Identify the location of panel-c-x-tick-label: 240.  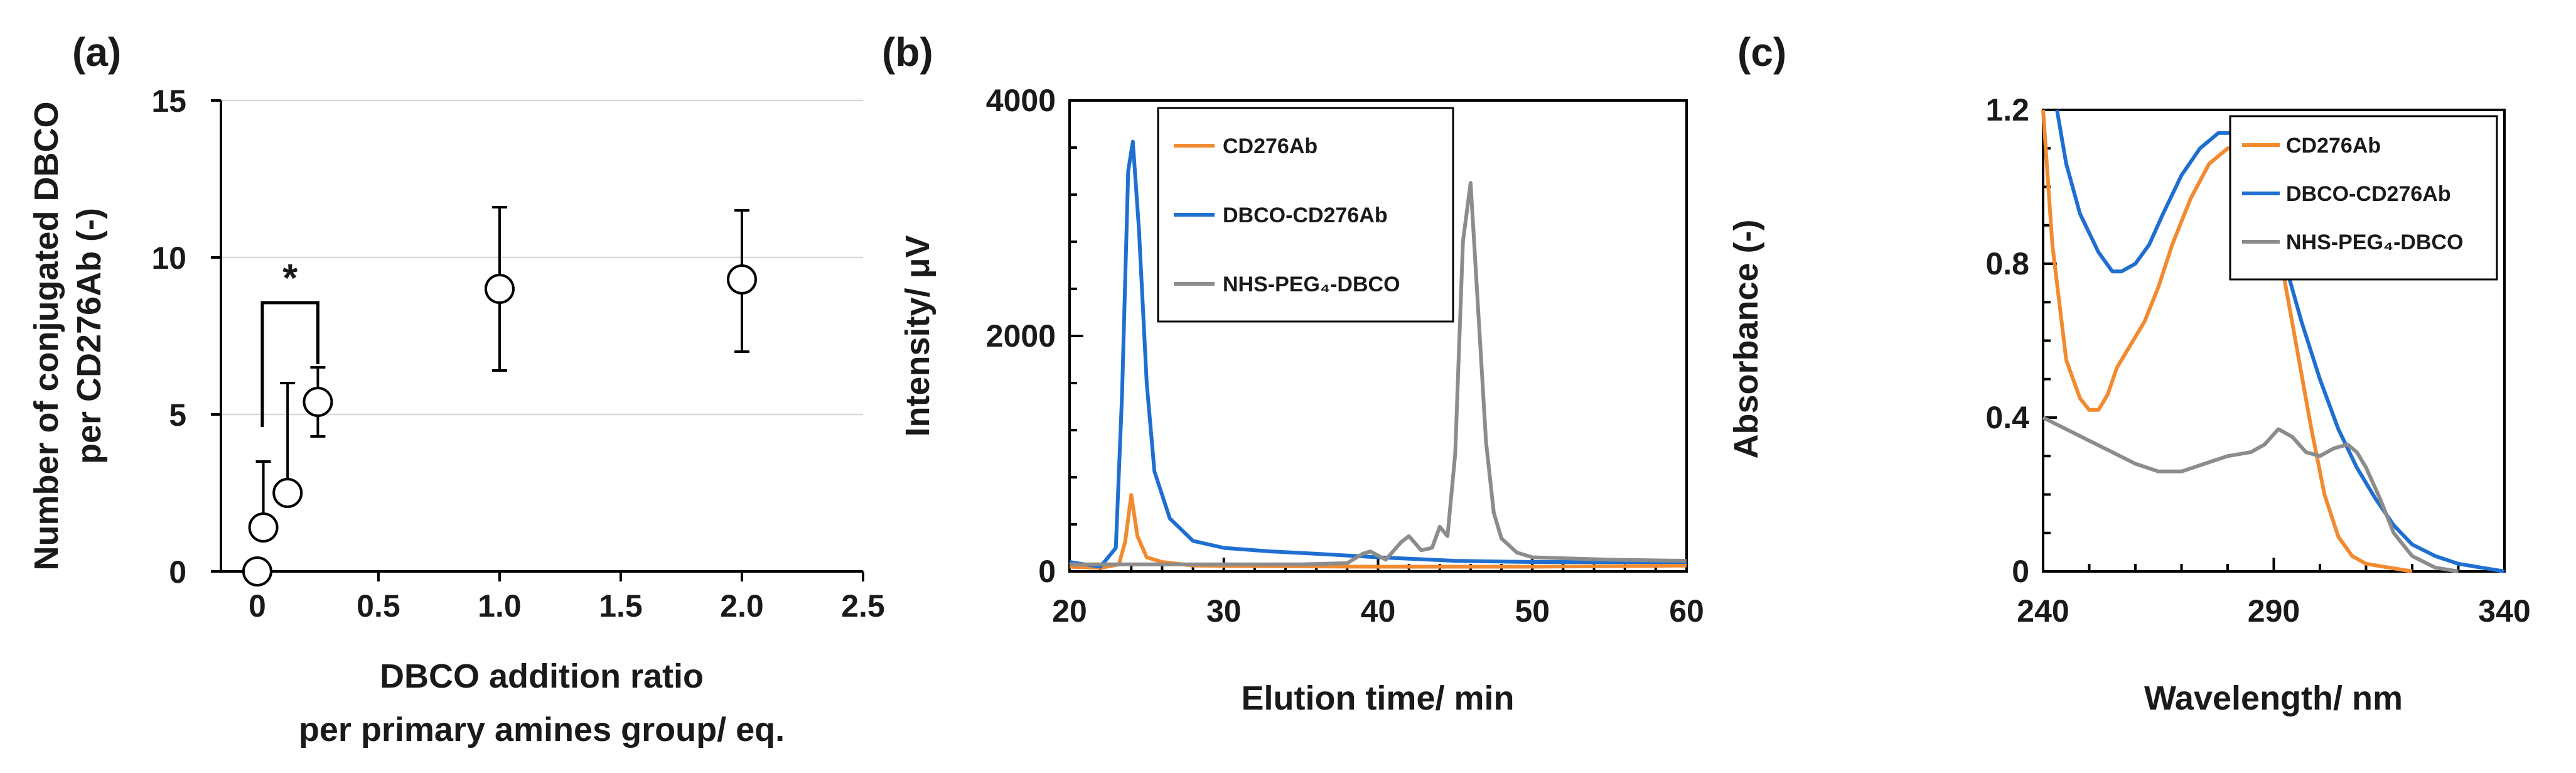
(2043, 611).